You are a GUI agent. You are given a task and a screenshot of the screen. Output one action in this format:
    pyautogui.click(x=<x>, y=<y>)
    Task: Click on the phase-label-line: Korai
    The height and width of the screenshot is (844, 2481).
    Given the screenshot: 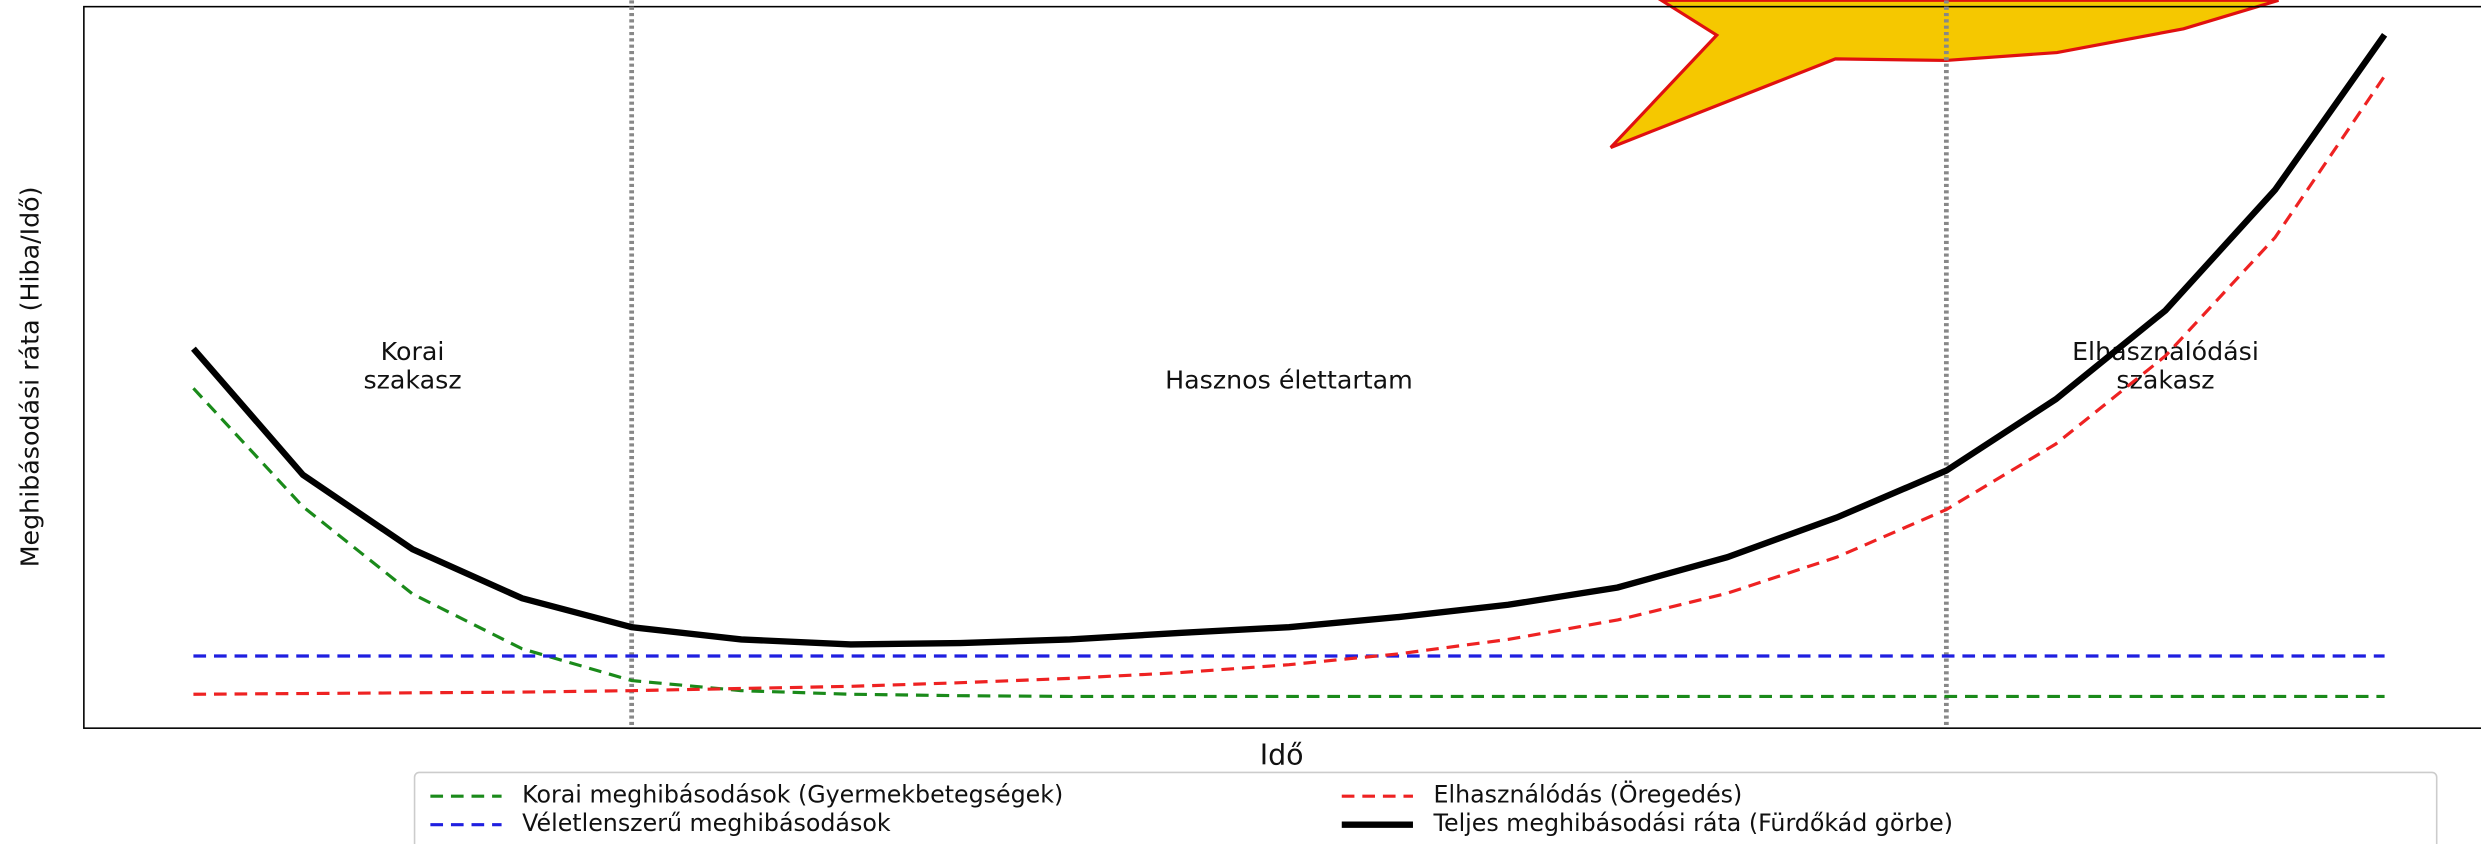 What is the action you would take?
    pyautogui.click(x=413, y=351)
    